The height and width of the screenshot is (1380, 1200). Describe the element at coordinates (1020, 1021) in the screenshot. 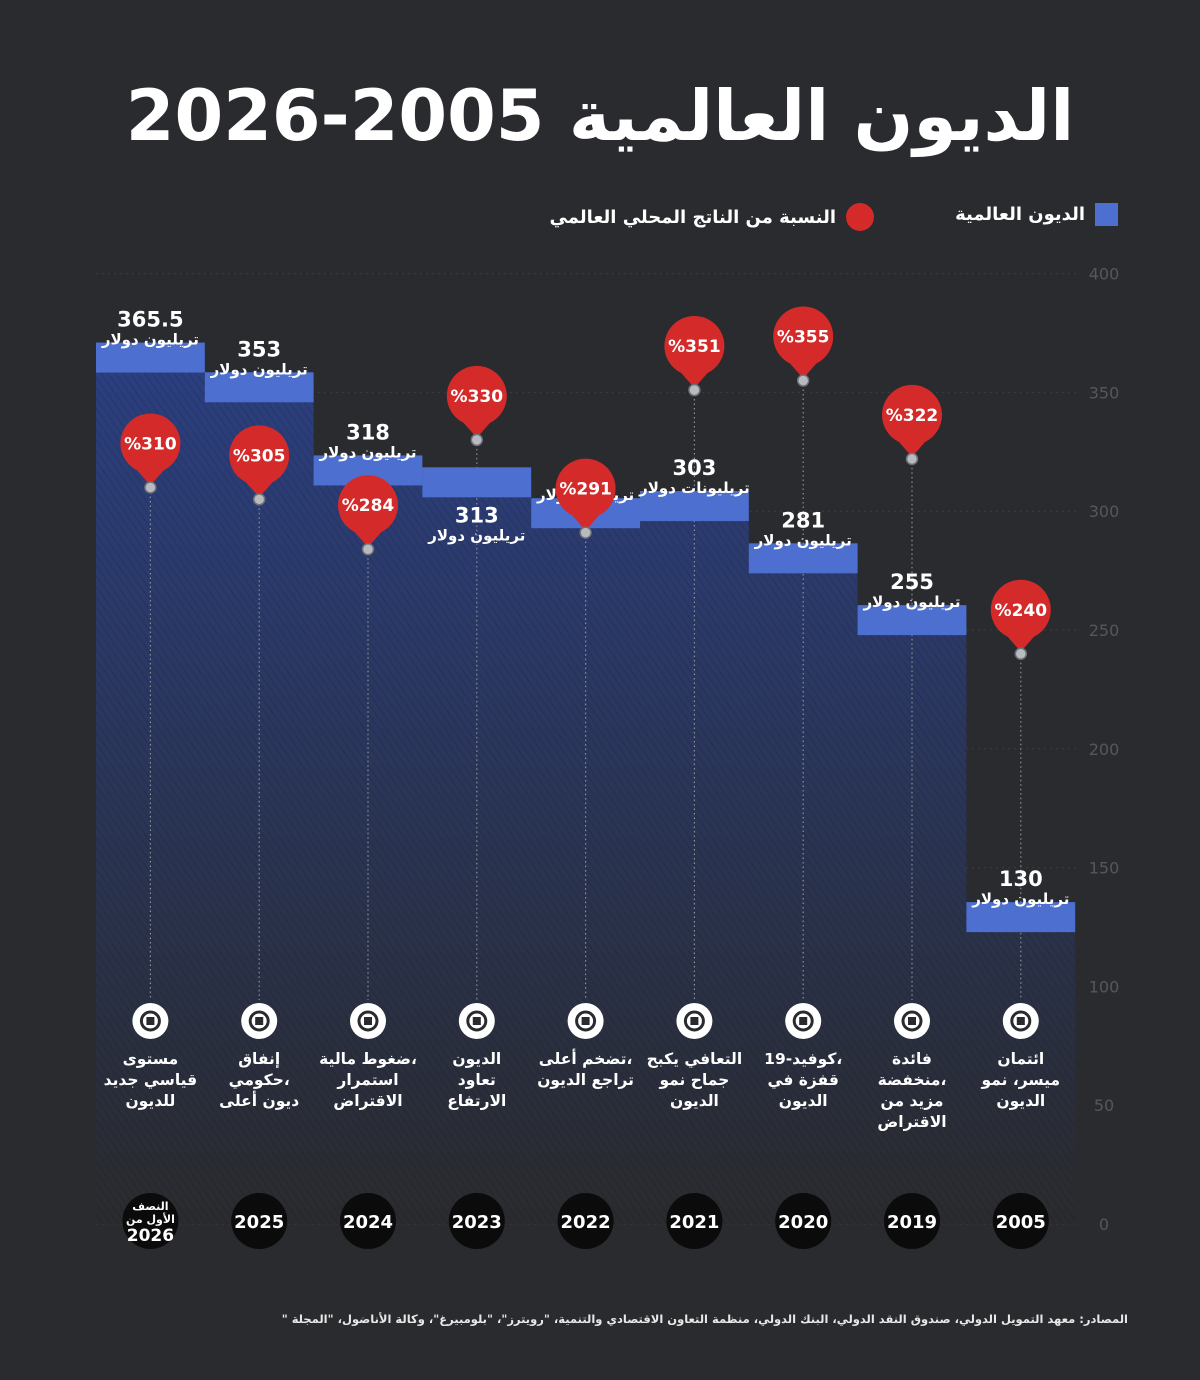

I see `bank-percent-icon` at that location.